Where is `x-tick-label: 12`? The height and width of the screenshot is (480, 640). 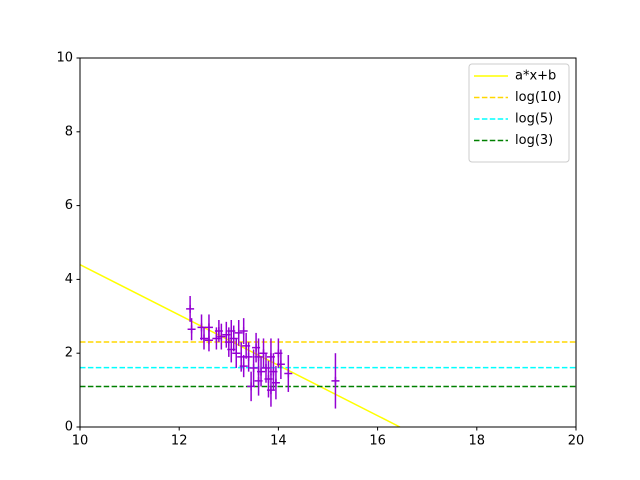
x-tick-label: 12 is located at coordinates (179, 441).